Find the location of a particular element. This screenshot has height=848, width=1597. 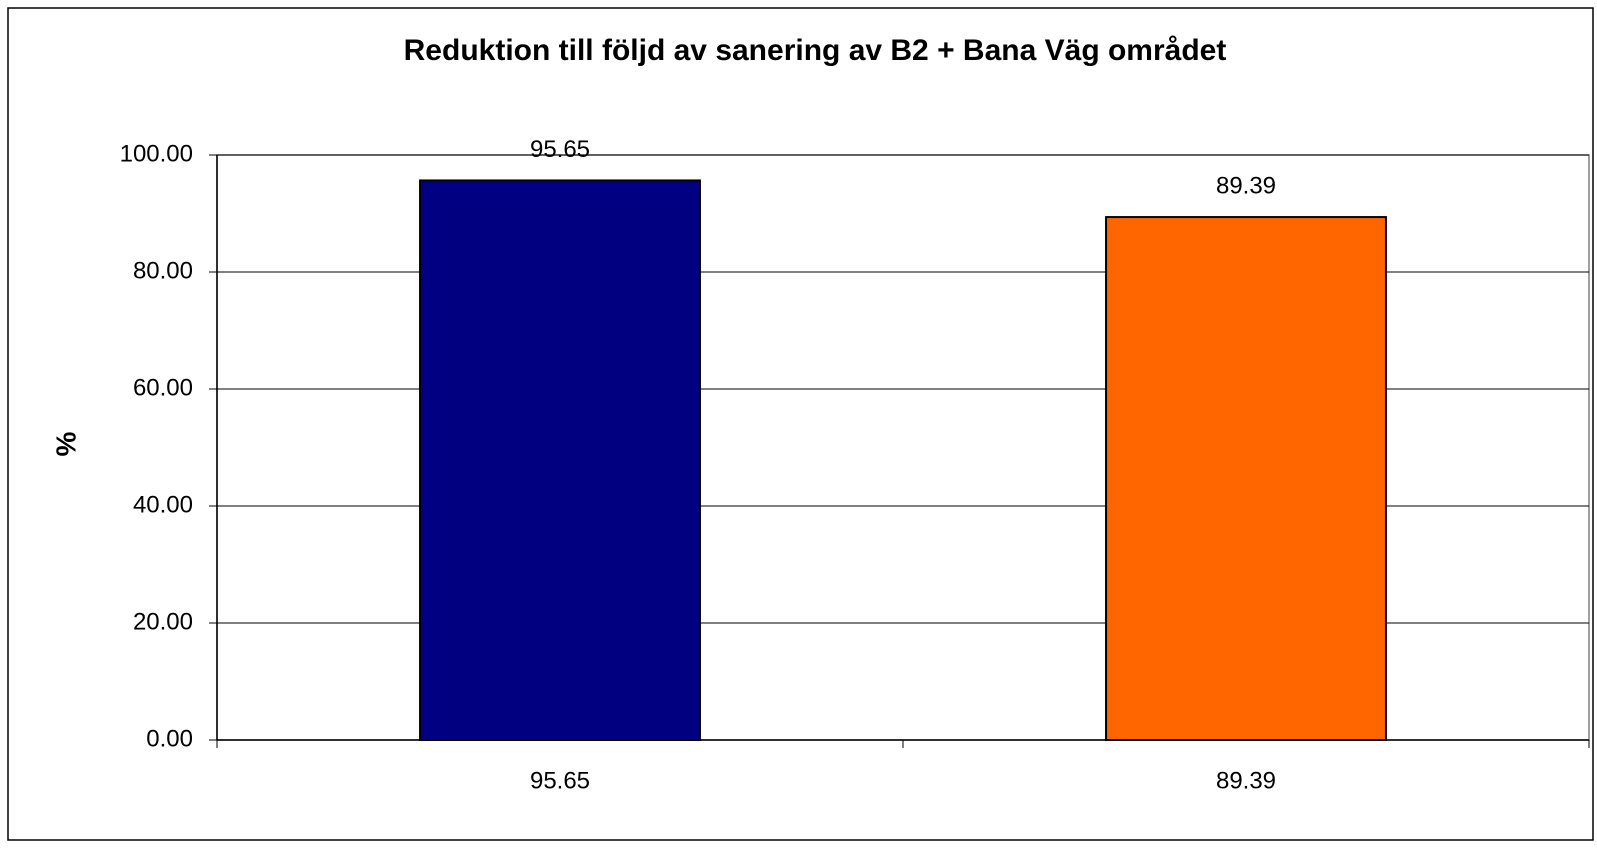

y-tick-label: 0.00 is located at coordinates (169, 738).